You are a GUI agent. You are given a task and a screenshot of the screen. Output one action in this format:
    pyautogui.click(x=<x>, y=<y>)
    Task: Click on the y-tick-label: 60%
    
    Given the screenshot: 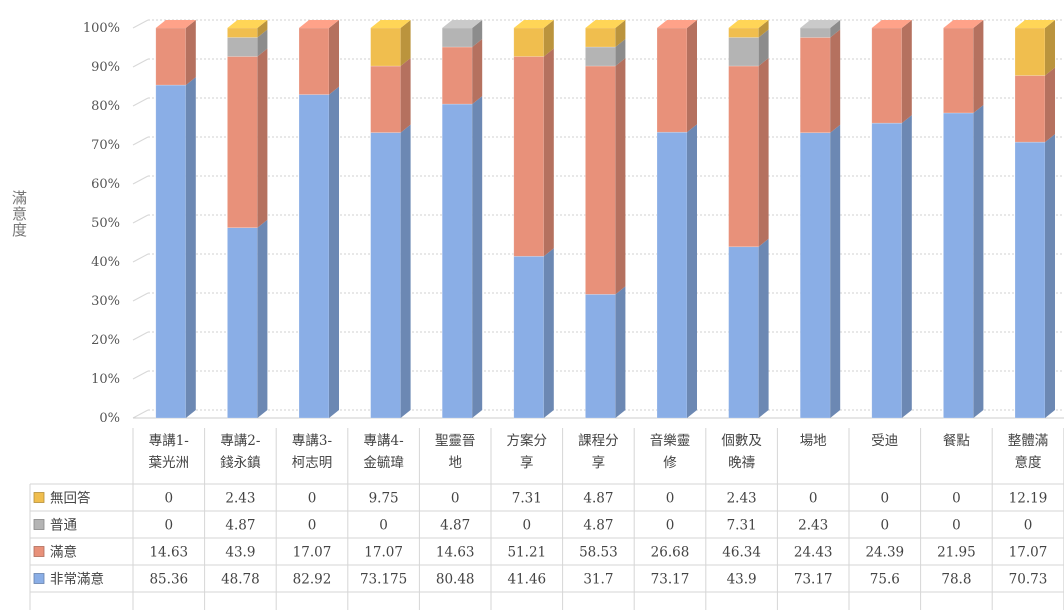 What is the action you would take?
    pyautogui.click(x=105, y=184)
    